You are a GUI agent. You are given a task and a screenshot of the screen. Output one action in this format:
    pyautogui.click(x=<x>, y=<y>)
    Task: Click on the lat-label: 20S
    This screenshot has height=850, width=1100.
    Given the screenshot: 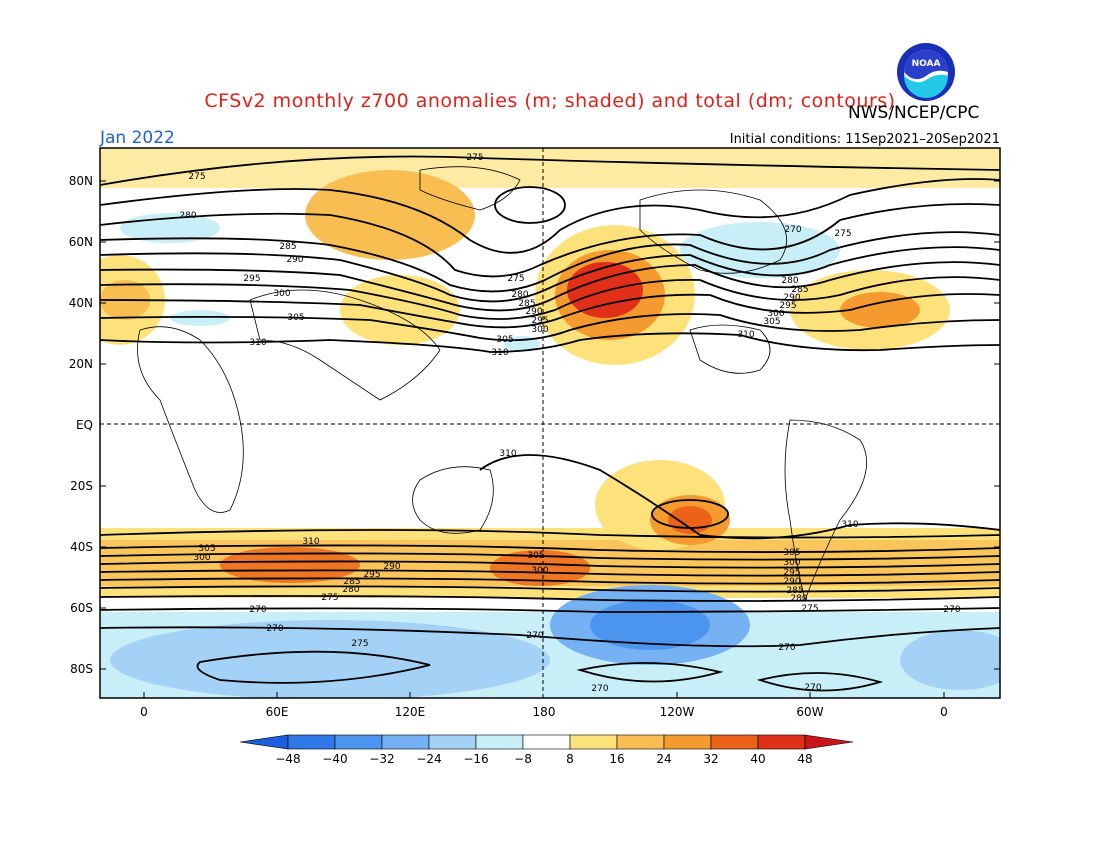 What is the action you would take?
    pyautogui.click(x=81, y=486)
    